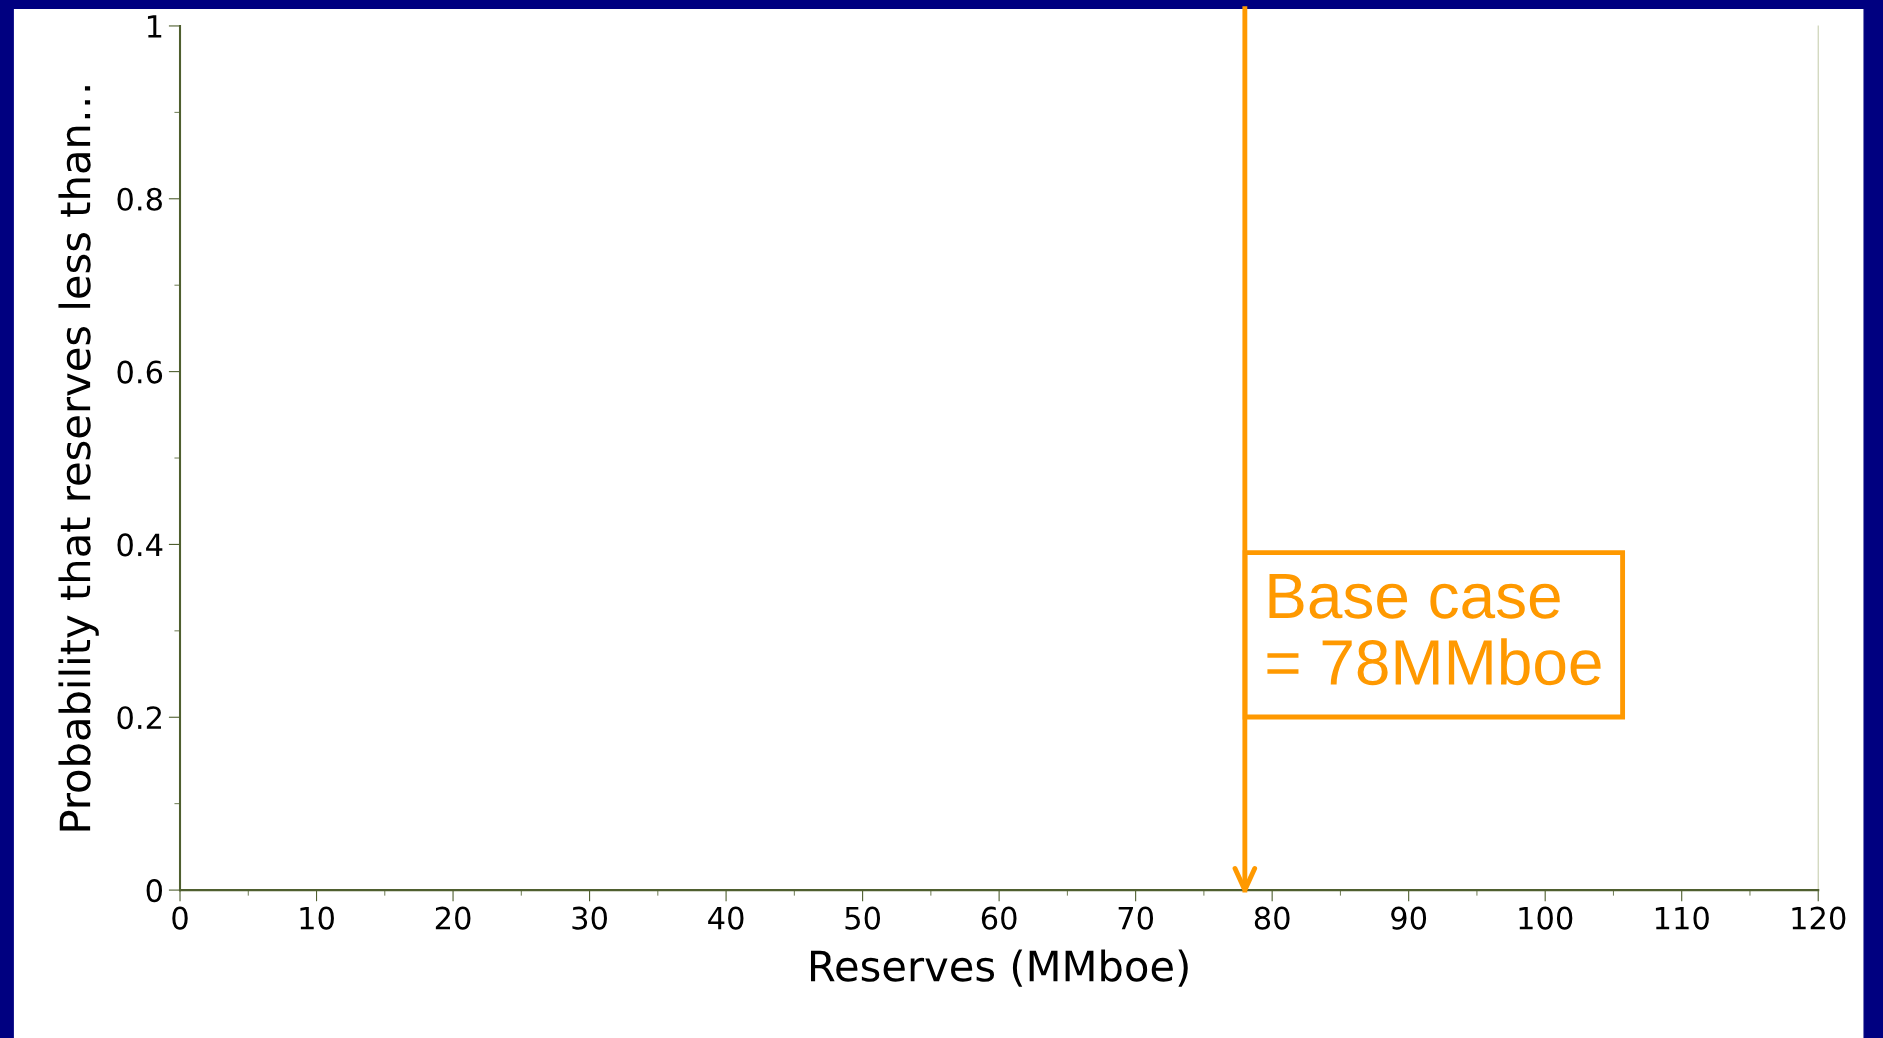 The image size is (1883, 1038). What do you see at coordinates (1546, 918) in the screenshot?
I see `x-tick-label: 100` at bounding box center [1546, 918].